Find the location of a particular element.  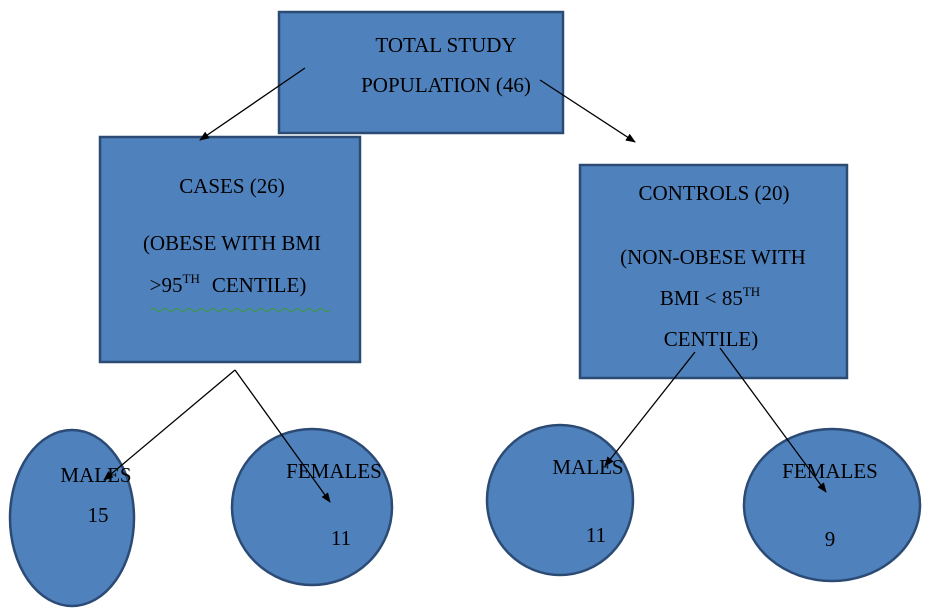

ellipse-label: MALES is located at coordinates (587, 467).